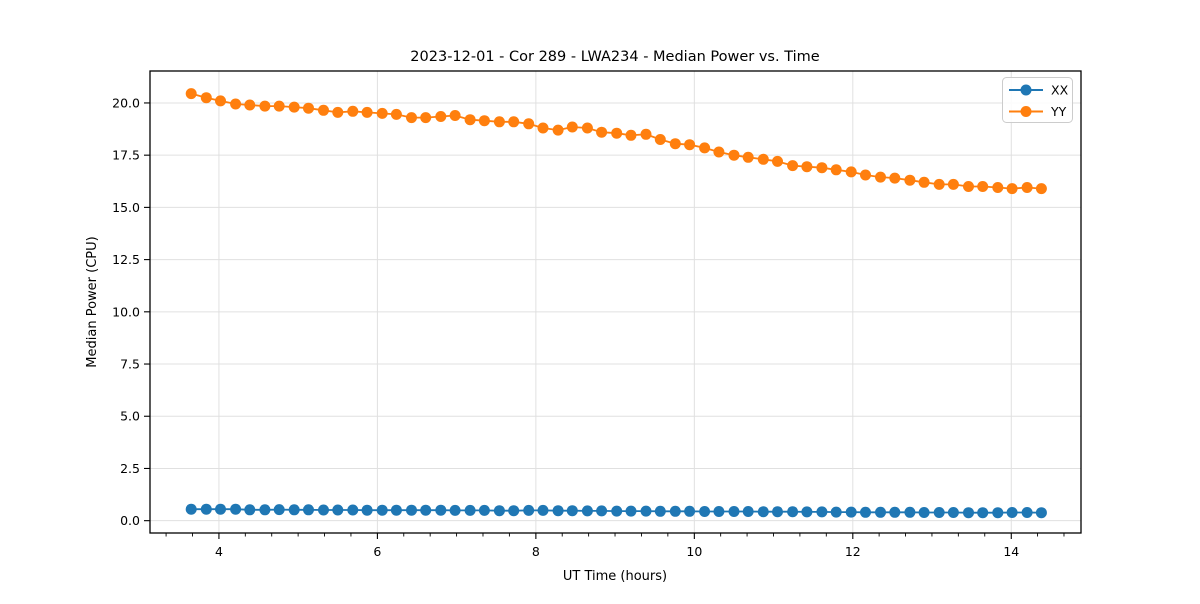  Describe the element at coordinates (1011, 551) in the screenshot. I see `x-tick-label: 14` at that location.